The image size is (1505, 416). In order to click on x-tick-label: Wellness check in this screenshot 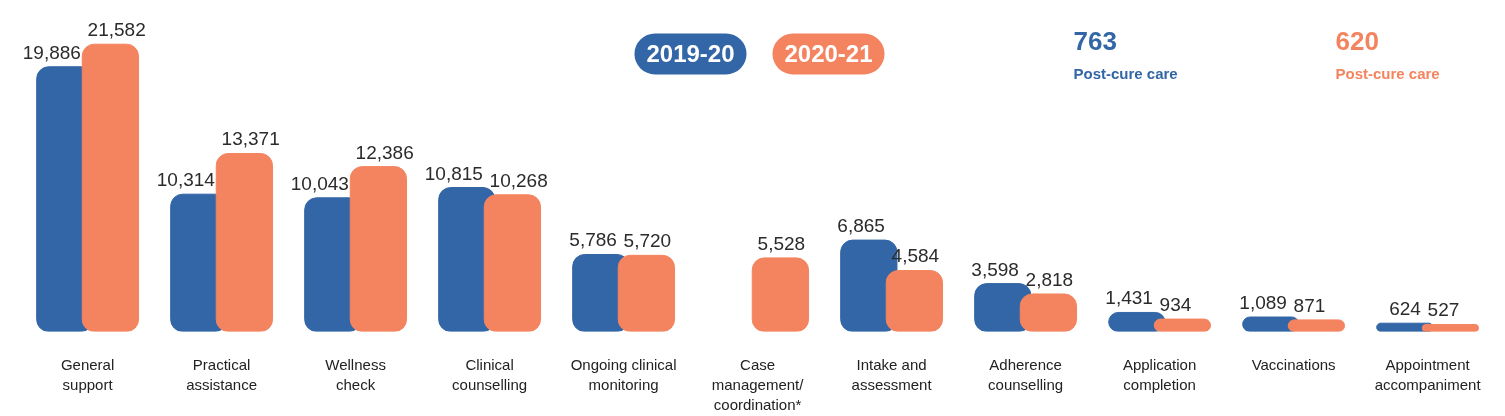, I will do `click(355, 374)`.